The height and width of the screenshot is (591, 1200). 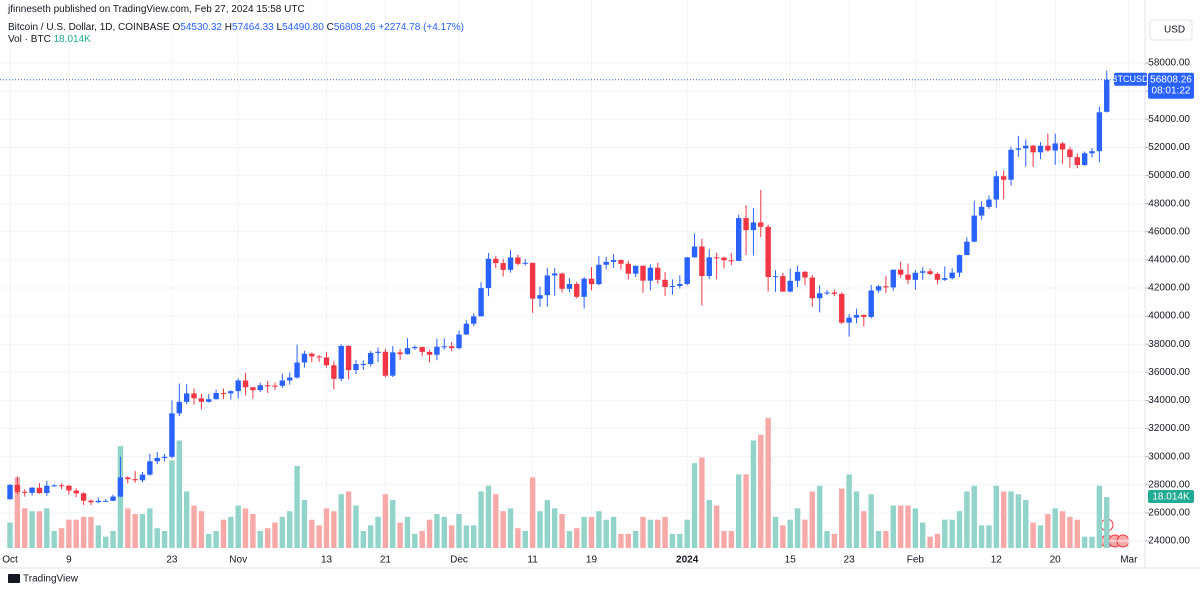 What do you see at coordinates (238, 560) in the screenshot?
I see `x-tick-label: Nov` at bounding box center [238, 560].